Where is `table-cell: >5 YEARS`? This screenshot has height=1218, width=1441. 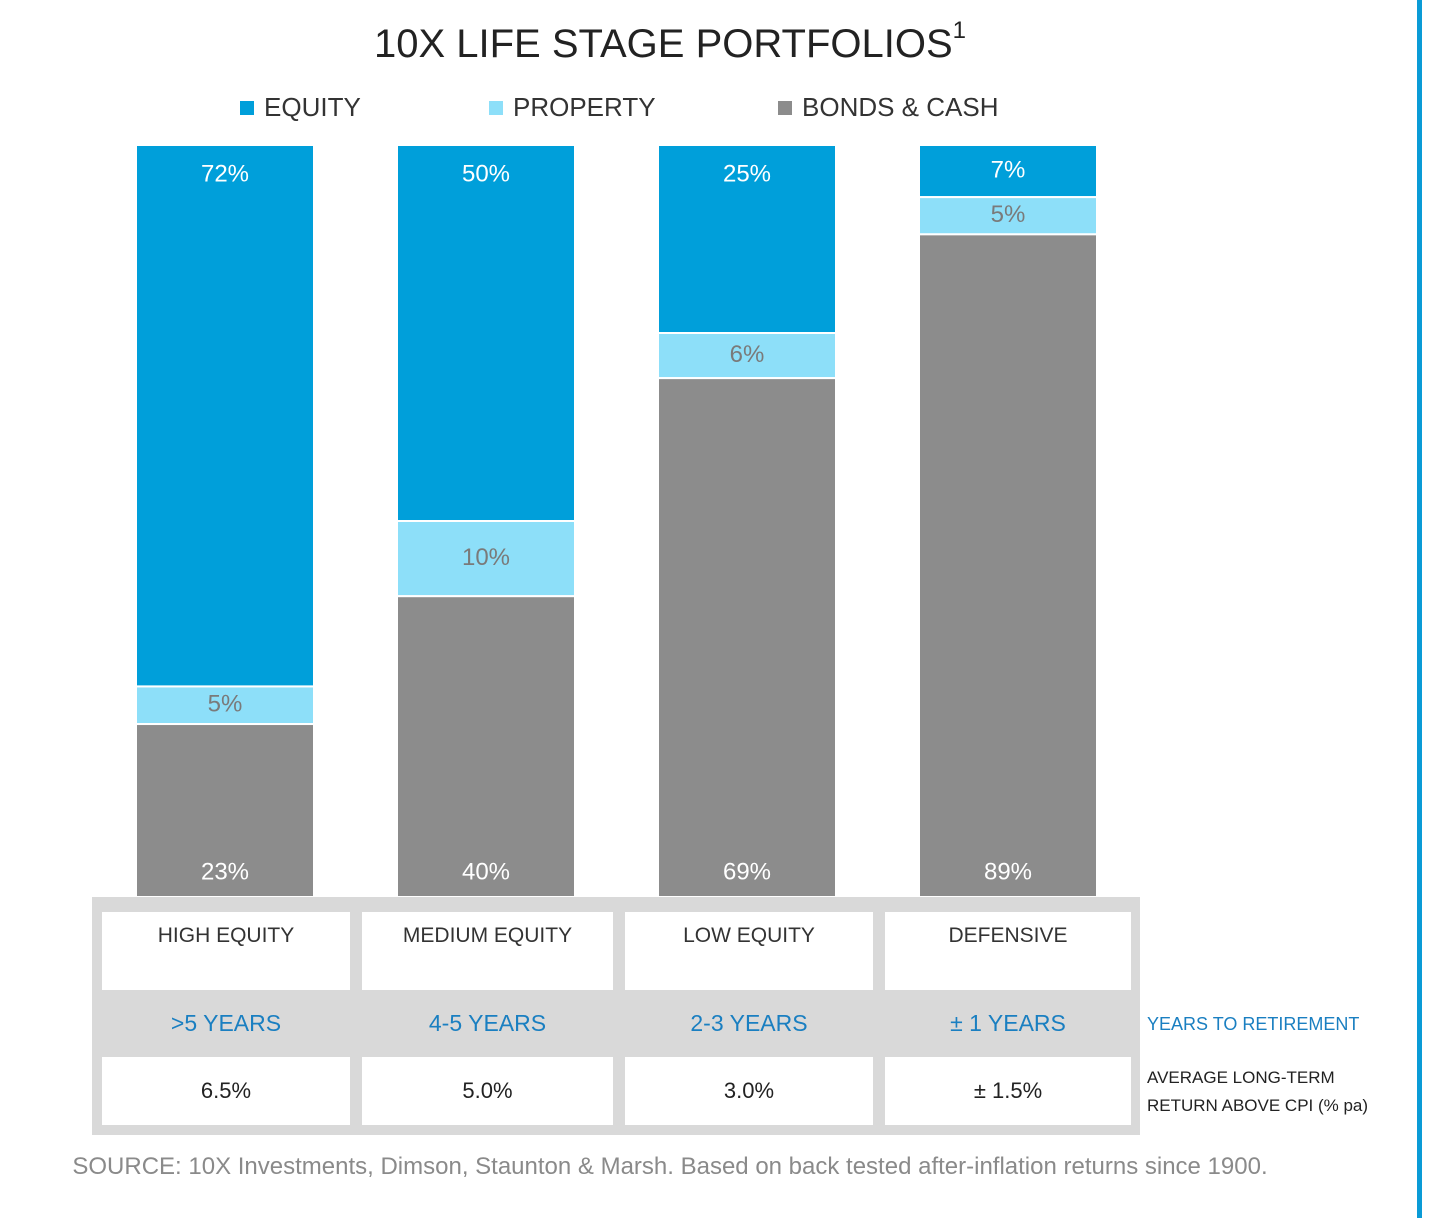 table-cell: >5 YEARS is located at coordinates (226, 1023).